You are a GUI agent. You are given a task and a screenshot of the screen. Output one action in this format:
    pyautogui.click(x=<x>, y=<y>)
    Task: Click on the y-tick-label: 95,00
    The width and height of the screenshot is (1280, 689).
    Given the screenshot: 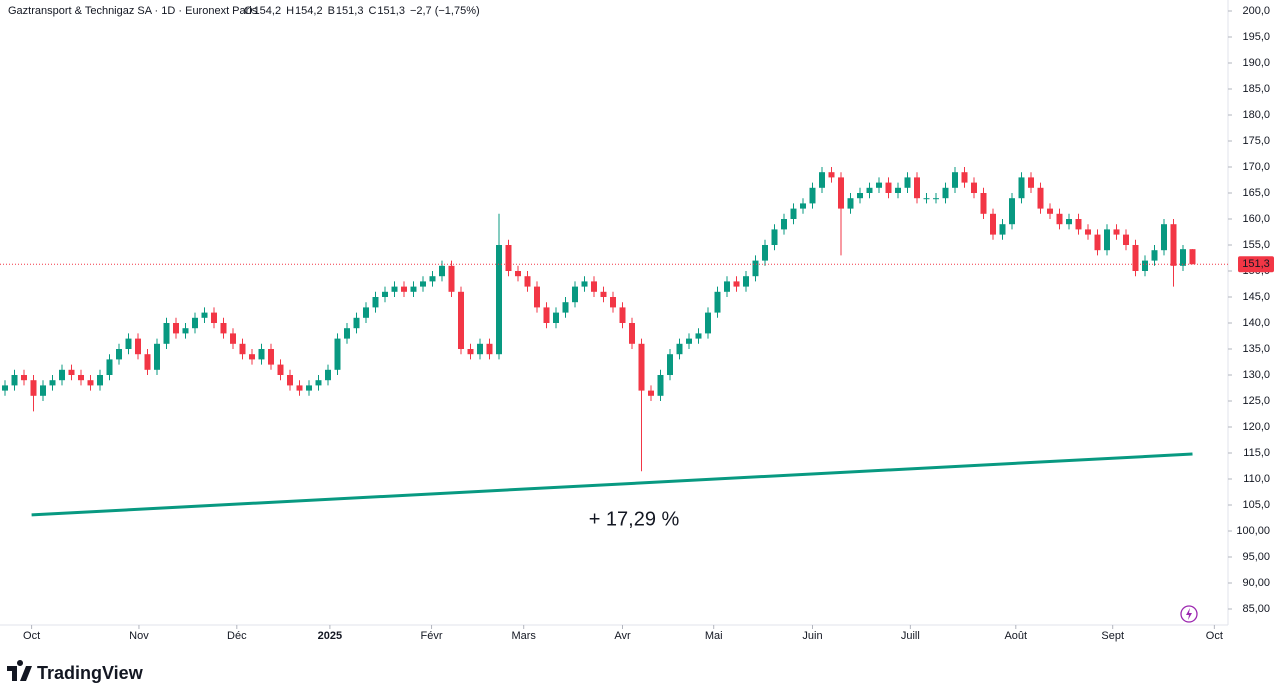 What is the action you would take?
    pyautogui.click(x=1256, y=557)
    